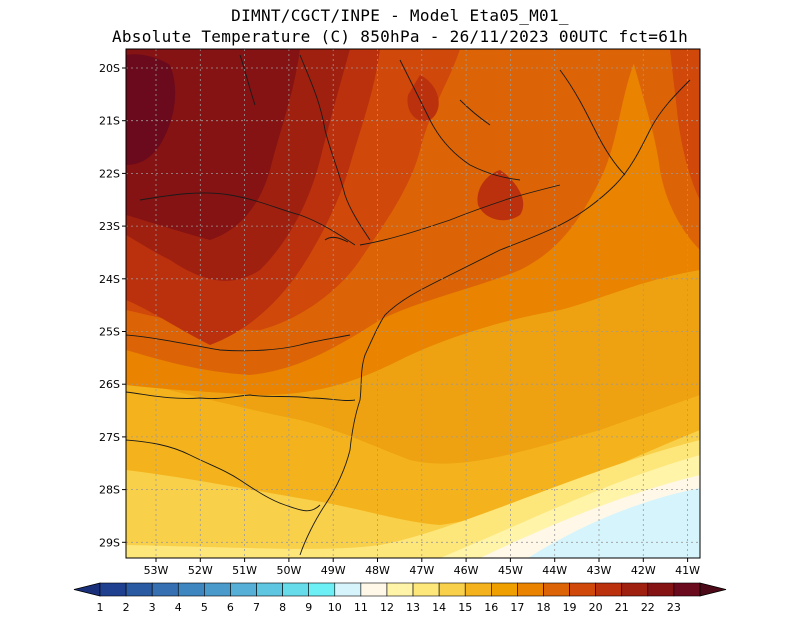 Image resolution: width=800 pixels, height=618 pixels. I want to click on border-sp-mg, so click(460, 215).